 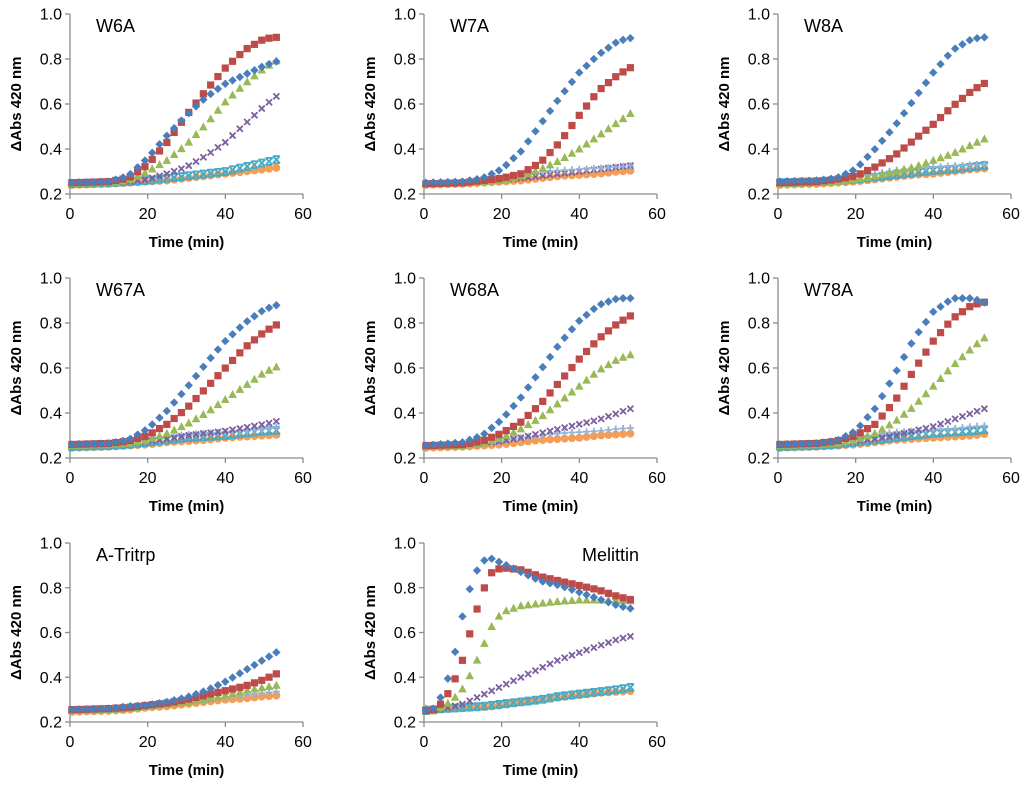 What do you see at coordinates (601, 435) in the screenshot?
I see `data-point-circle` at bounding box center [601, 435].